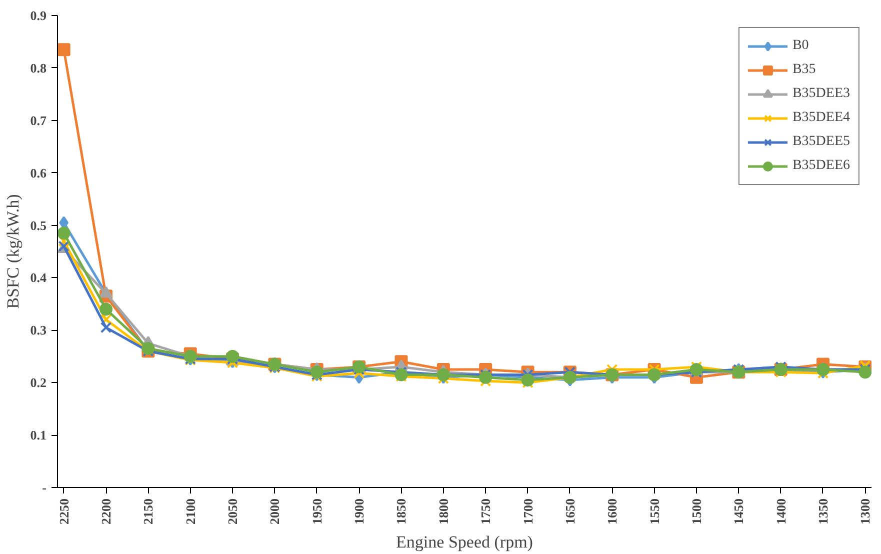 The height and width of the screenshot is (554, 881). I want to click on y-tick-label: 0.6, so click(38, 172).